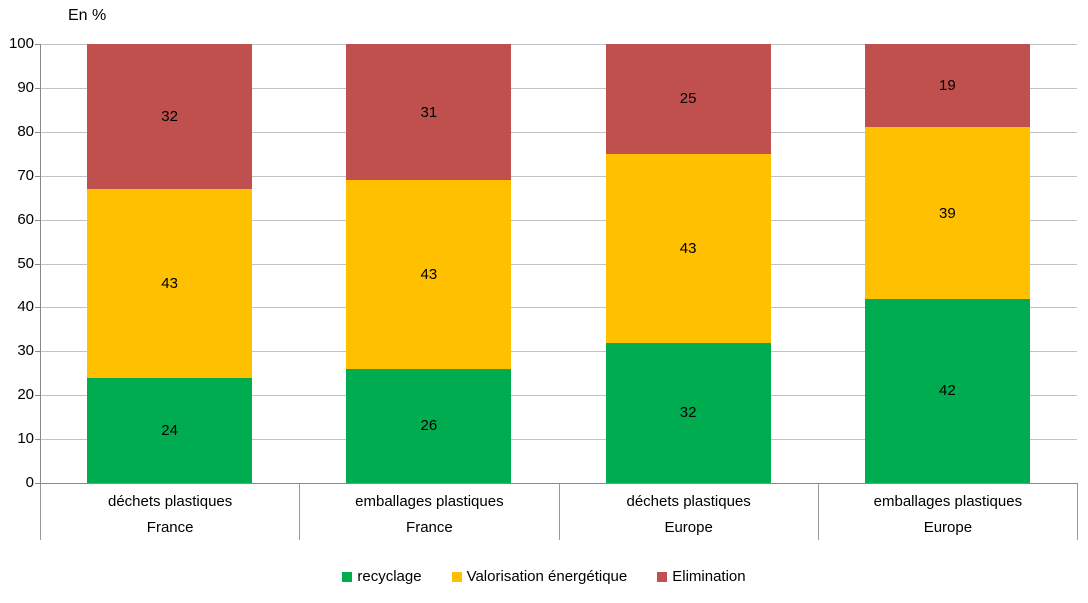  I want to click on category-cell: déchets plastiques Europe, so click(688, 512).